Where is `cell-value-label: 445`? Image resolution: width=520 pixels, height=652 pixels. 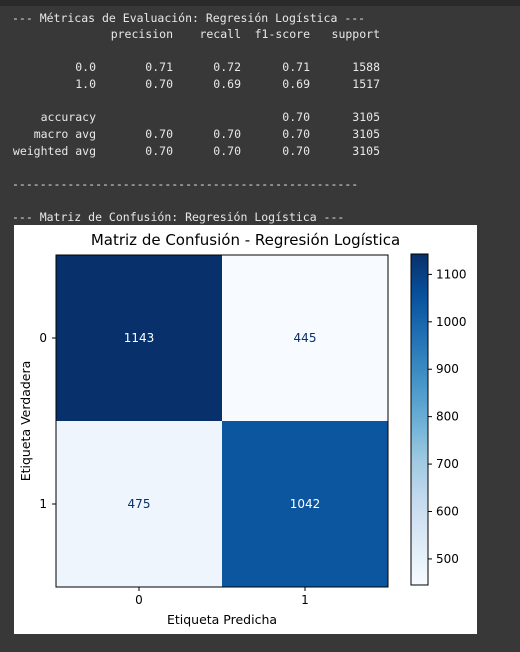
cell-value-label: 445 is located at coordinates (305, 338).